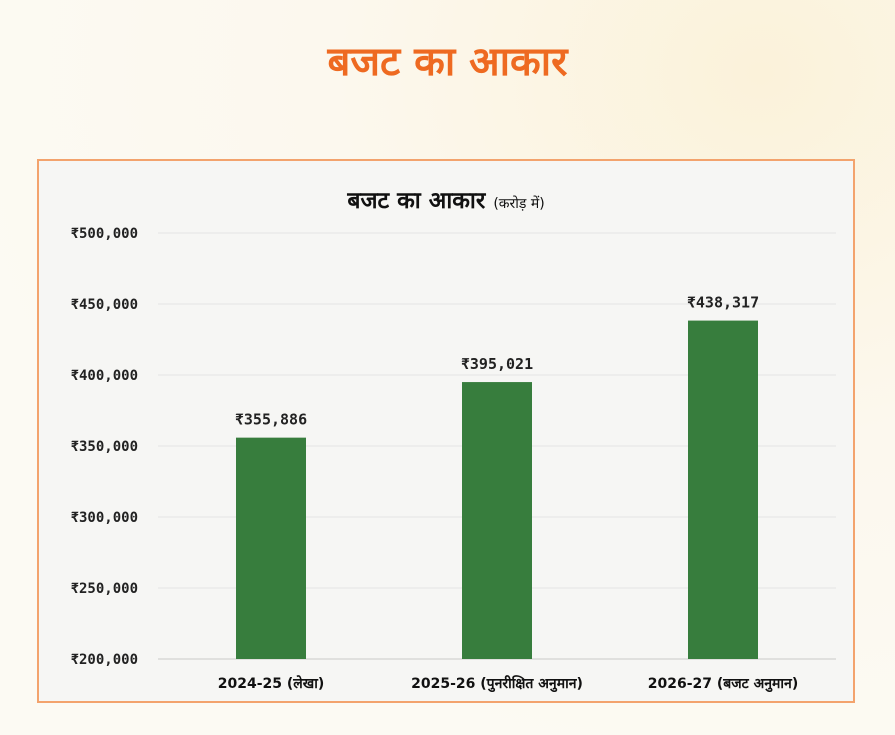 This screenshot has width=895, height=735. I want to click on y-tick-label: ₹250,000, so click(104, 589).